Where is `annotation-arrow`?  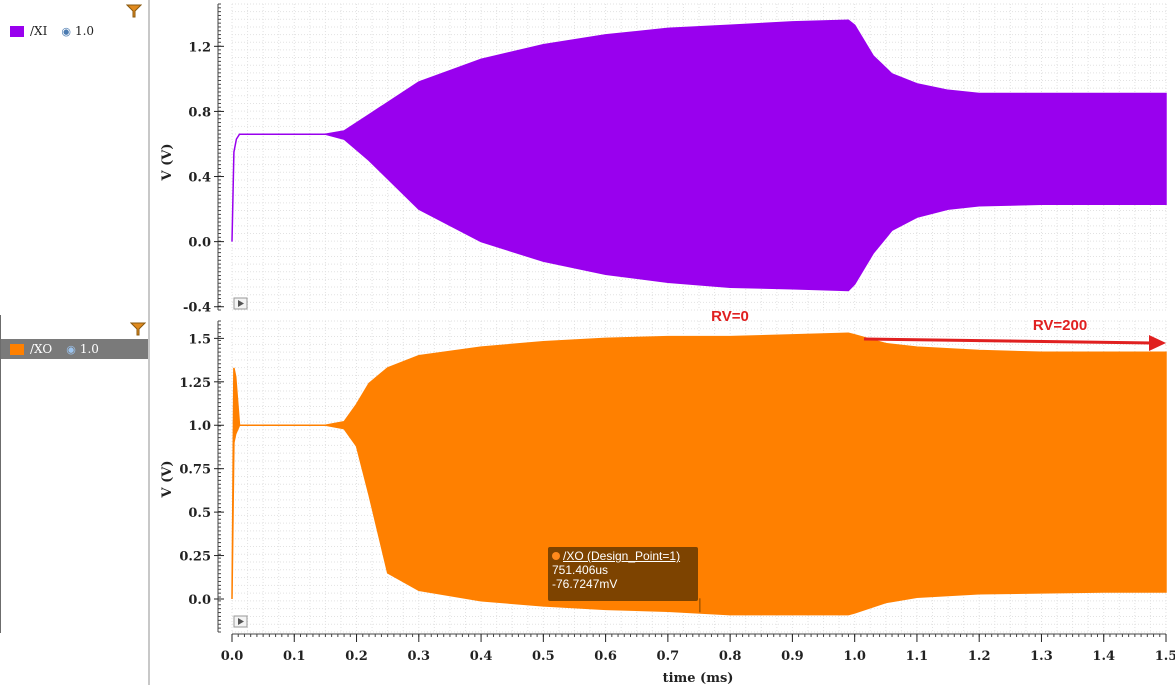
annotation-arrow is located at coordinates (1014, 343).